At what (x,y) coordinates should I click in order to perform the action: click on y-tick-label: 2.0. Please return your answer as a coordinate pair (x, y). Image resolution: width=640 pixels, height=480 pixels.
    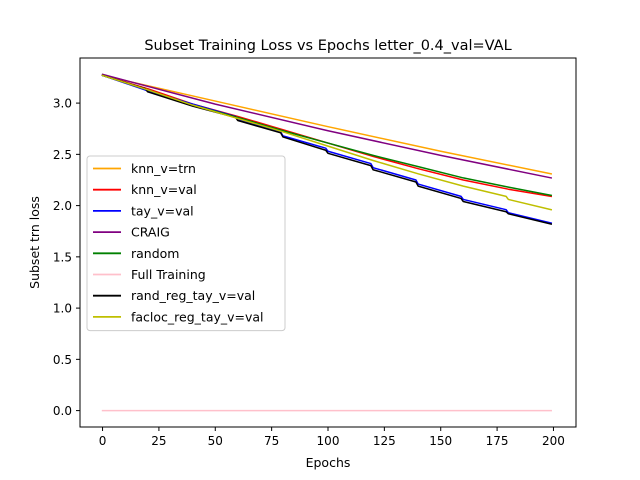
    Looking at the image, I should click on (62, 206).